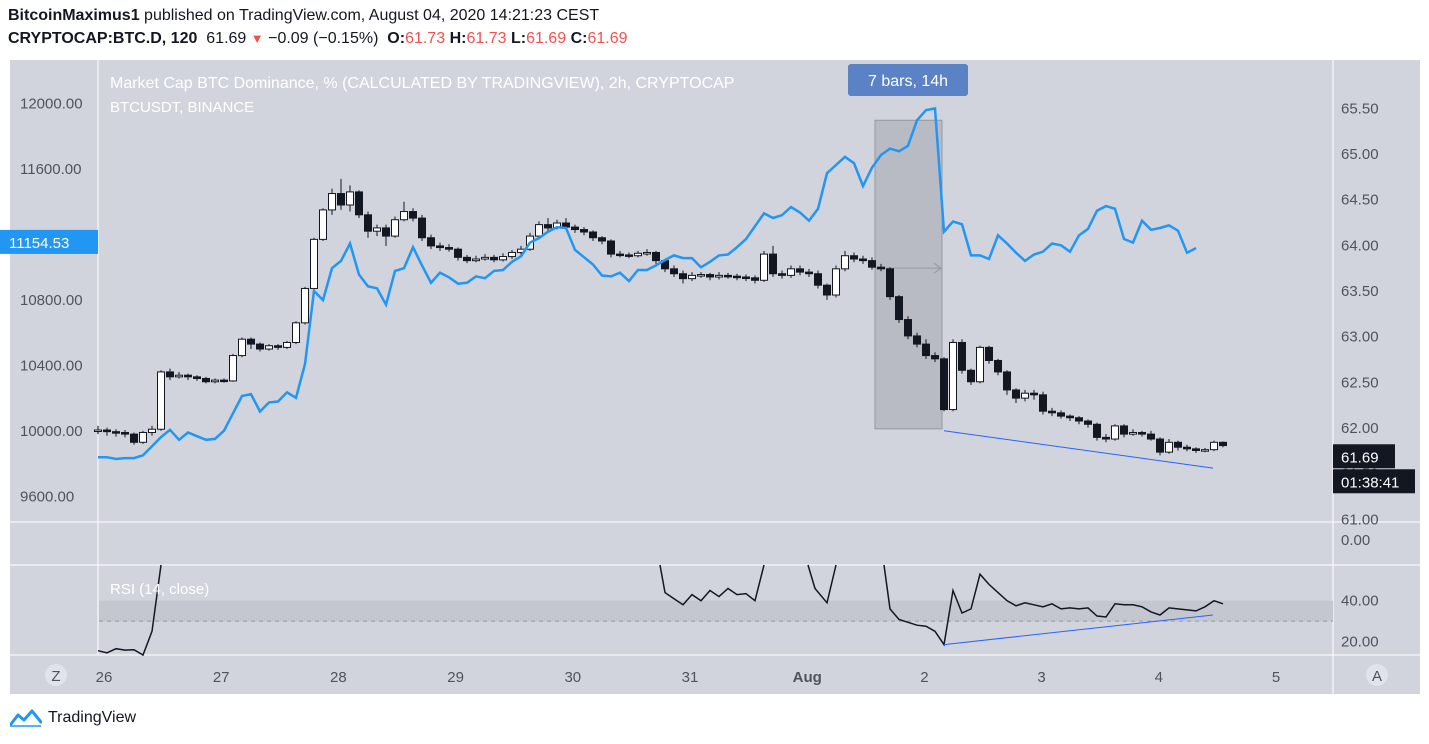 The height and width of the screenshot is (744, 1429). What do you see at coordinates (1041, 677) in the screenshot?
I see `time-tick-label: 3` at bounding box center [1041, 677].